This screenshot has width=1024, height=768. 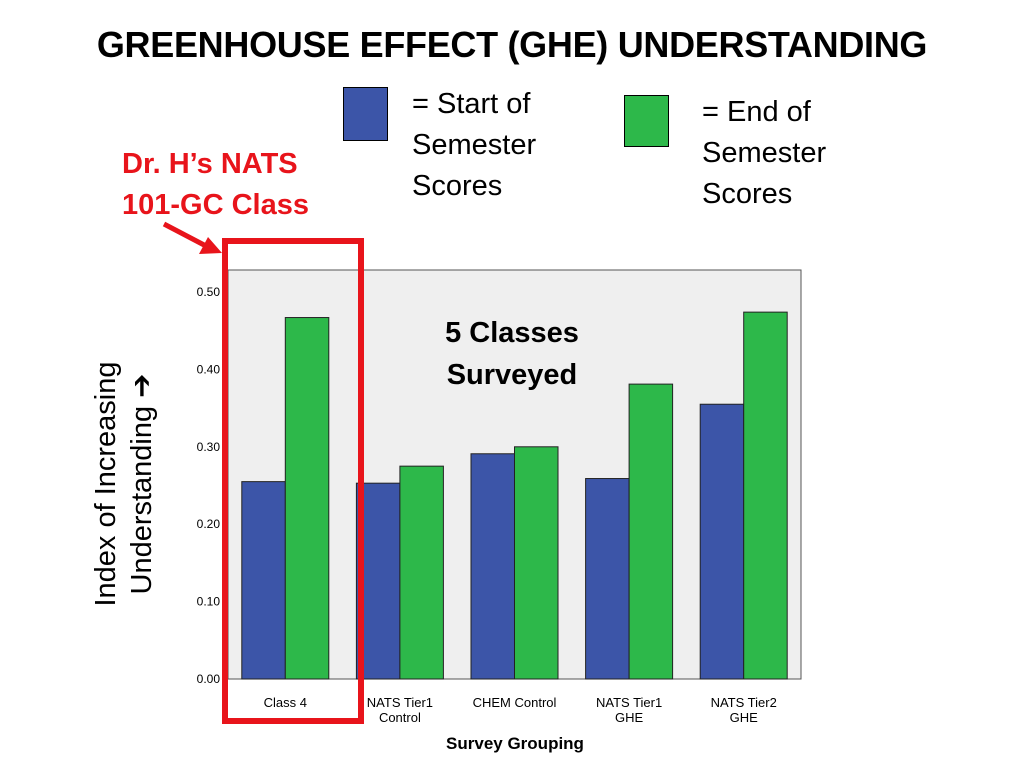 I want to click on y-axis-label: Index of Increasing Understanding ➔, so click(x=124, y=484).